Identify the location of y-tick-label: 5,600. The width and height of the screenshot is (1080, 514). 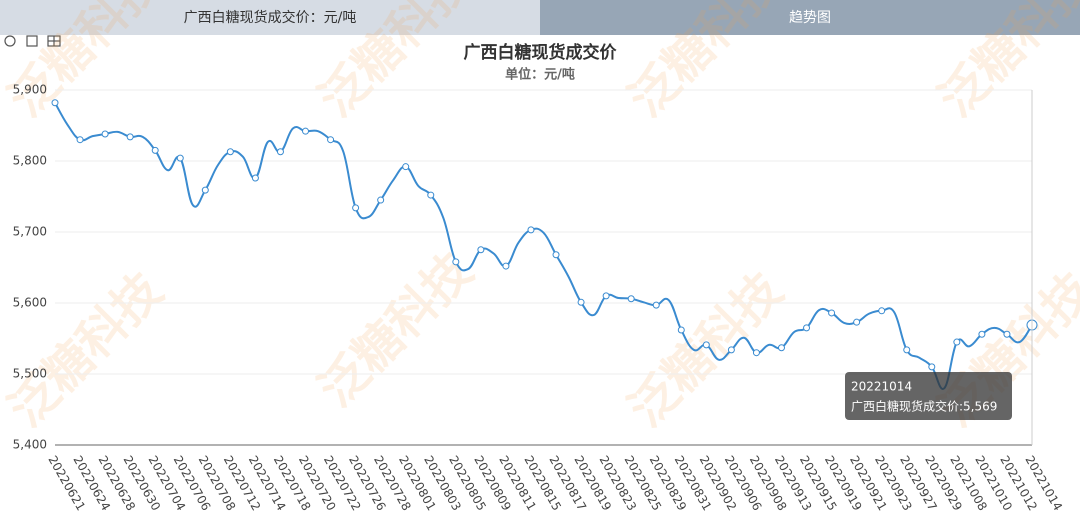
(30, 303).